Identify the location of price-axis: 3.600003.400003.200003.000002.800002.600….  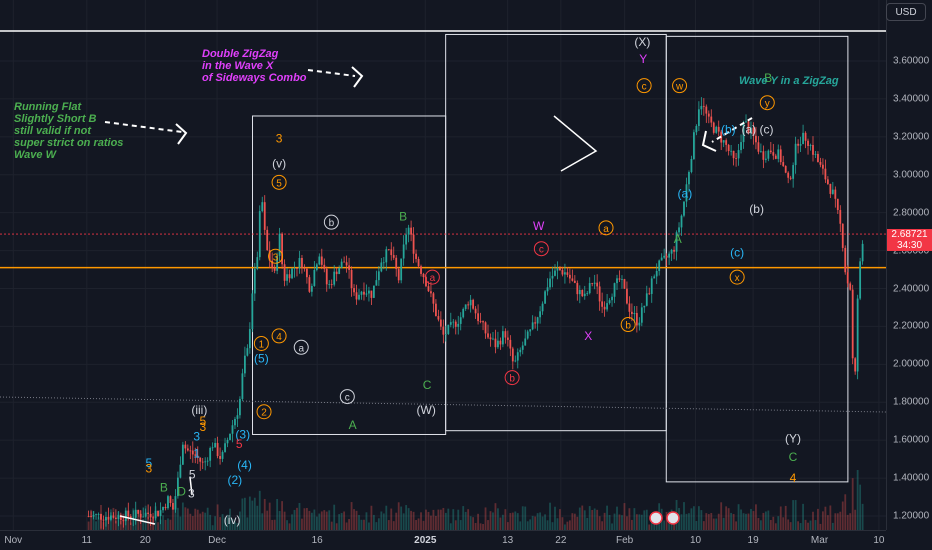
(909, 265).